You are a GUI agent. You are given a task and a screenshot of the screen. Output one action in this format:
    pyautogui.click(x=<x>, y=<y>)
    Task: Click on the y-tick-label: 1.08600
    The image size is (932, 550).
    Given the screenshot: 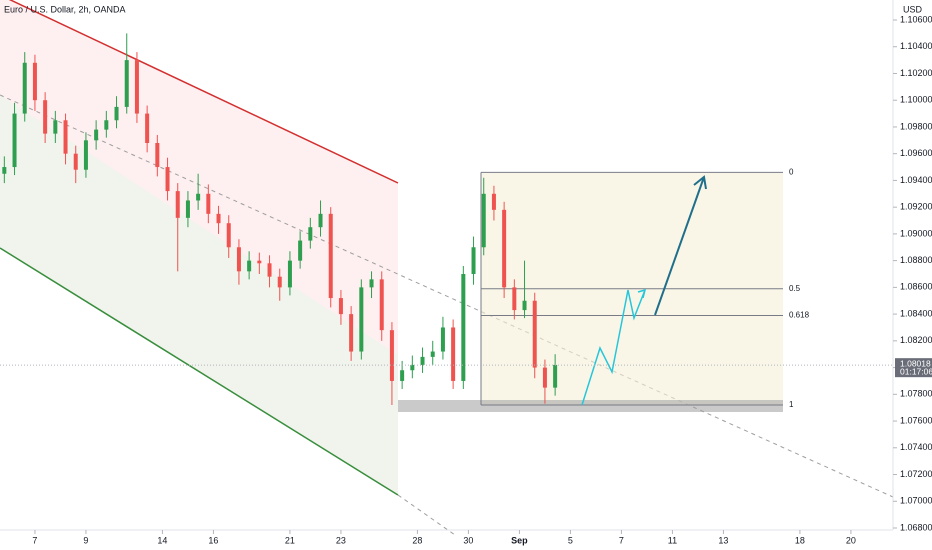 What is the action you would take?
    pyautogui.click(x=916, y=287)
    